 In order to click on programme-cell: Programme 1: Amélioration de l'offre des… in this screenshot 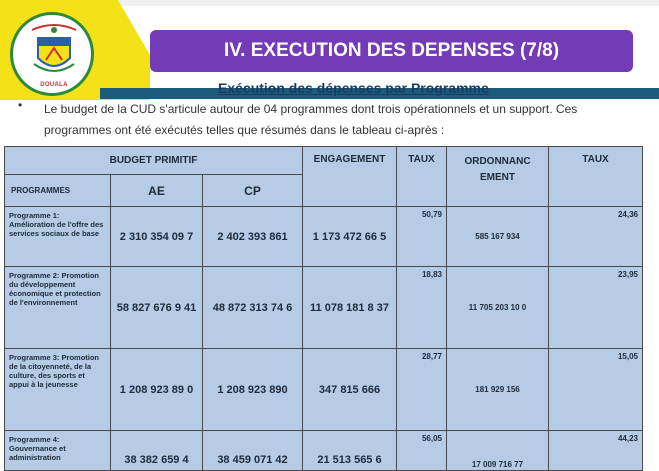, I will do `click(57, 236)`.